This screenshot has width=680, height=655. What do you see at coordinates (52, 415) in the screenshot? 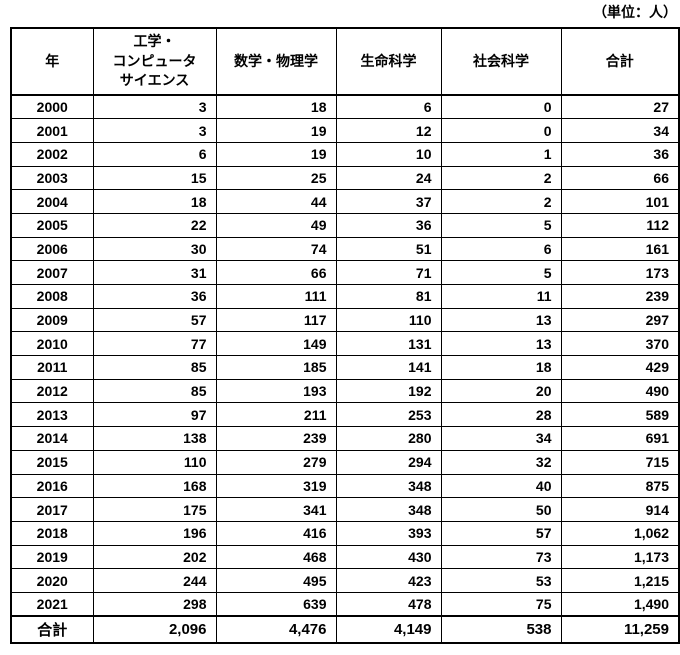
I see `year-cell: 2013` at bounding box center [52, 415].